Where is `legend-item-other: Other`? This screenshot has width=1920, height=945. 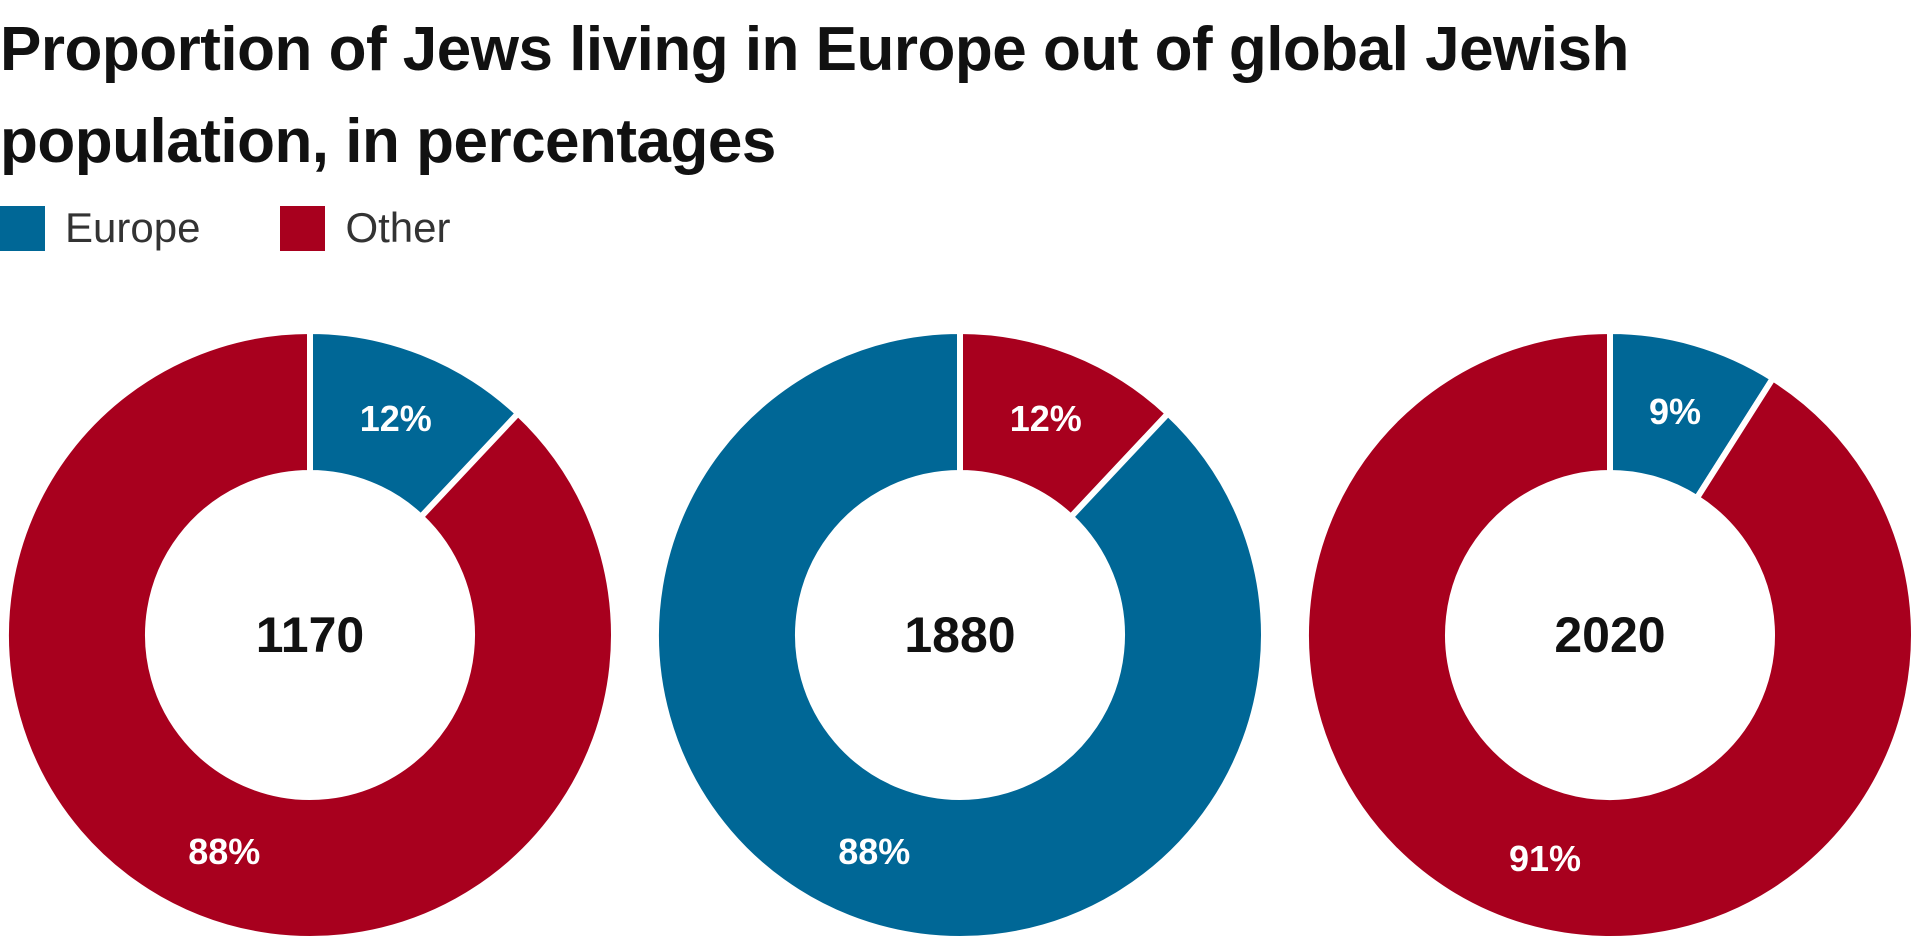 legend-item-other: Other is located at coordinates (365, 228).